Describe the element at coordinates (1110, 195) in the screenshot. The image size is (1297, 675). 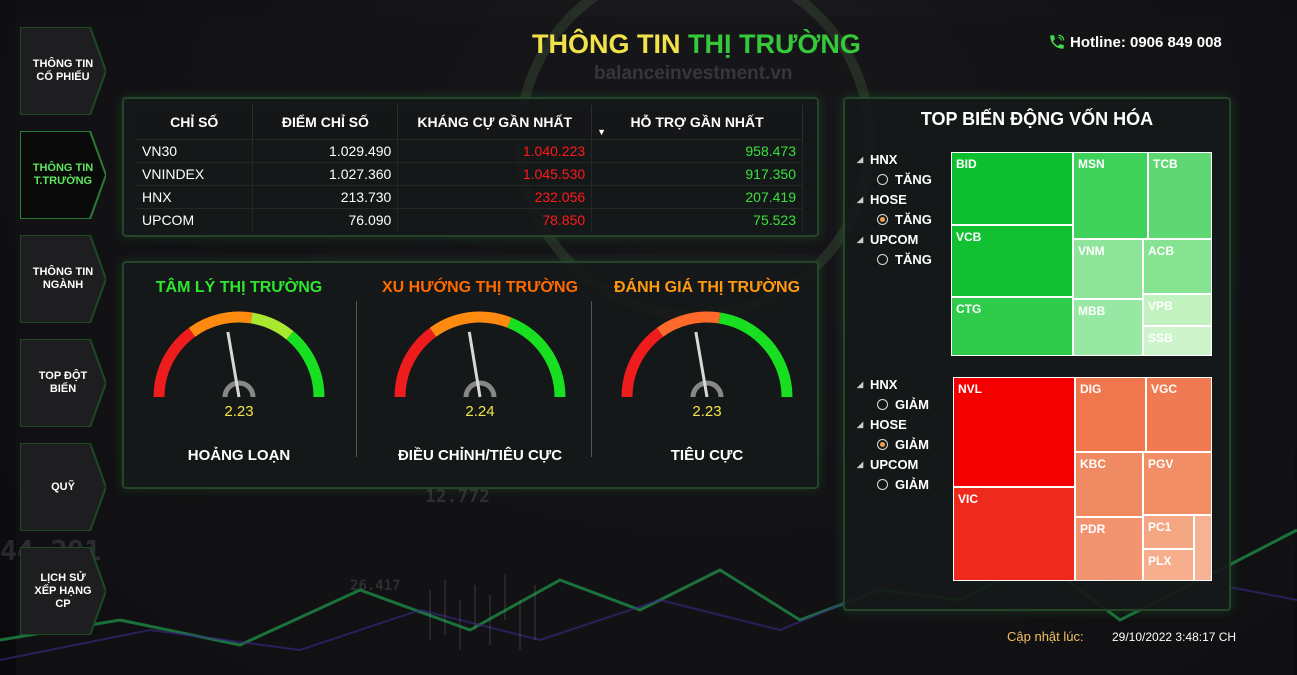
I see `treemap-tile: MSN` at that location.